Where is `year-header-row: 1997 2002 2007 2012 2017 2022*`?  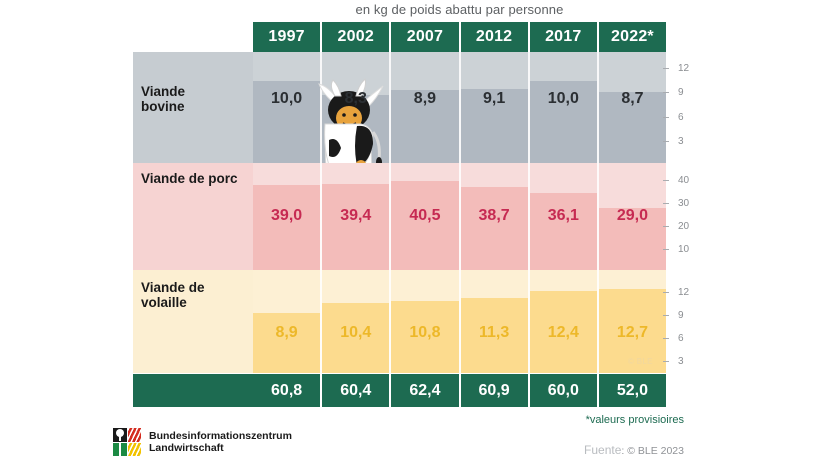
year-header-row: 1997 2002 2007 2012 2017 2022* is located at coordinates (460, 37).